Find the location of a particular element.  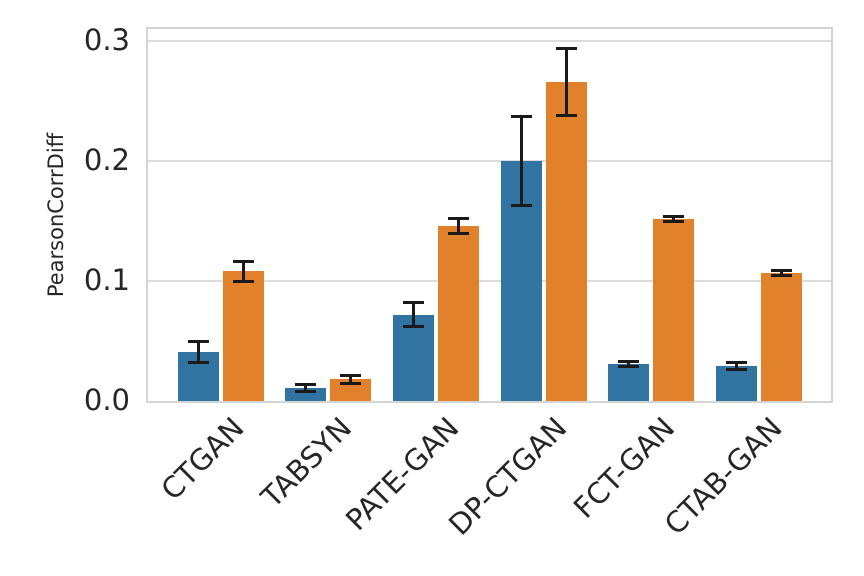

y-tick-label: 0.0 is located at coordinates (106, 400).